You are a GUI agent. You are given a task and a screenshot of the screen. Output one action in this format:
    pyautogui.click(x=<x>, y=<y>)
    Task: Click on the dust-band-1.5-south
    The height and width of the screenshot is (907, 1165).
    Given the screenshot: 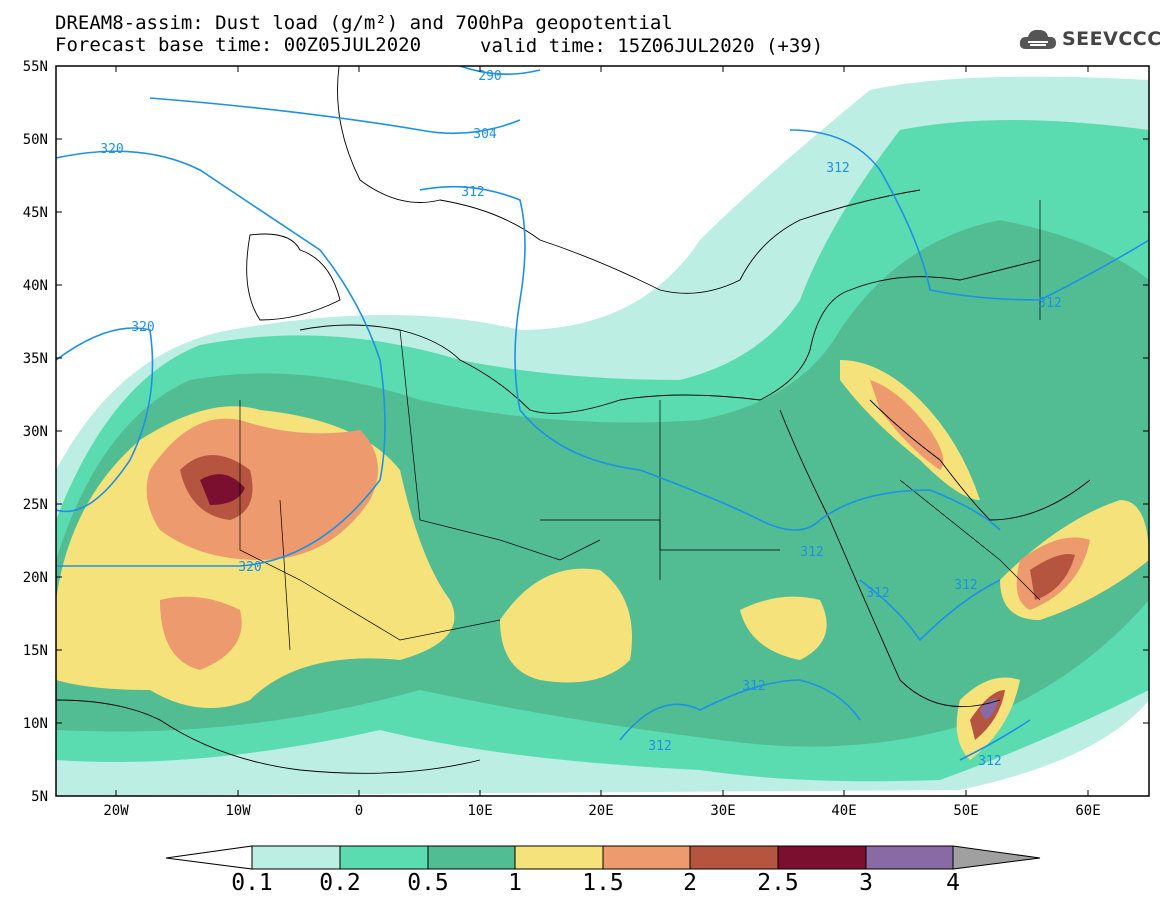 What is the action you would take?
    pyautogui.click(x=201, y=633)
    